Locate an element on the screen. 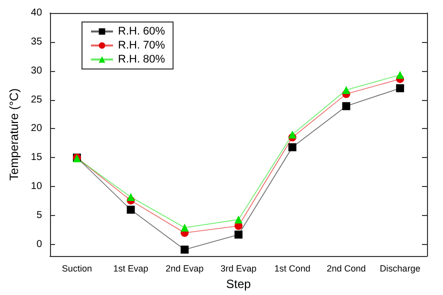 The width and height of the screenshot is (443, 295). y-tick-label: 40 is located at coordinates (36, 13).